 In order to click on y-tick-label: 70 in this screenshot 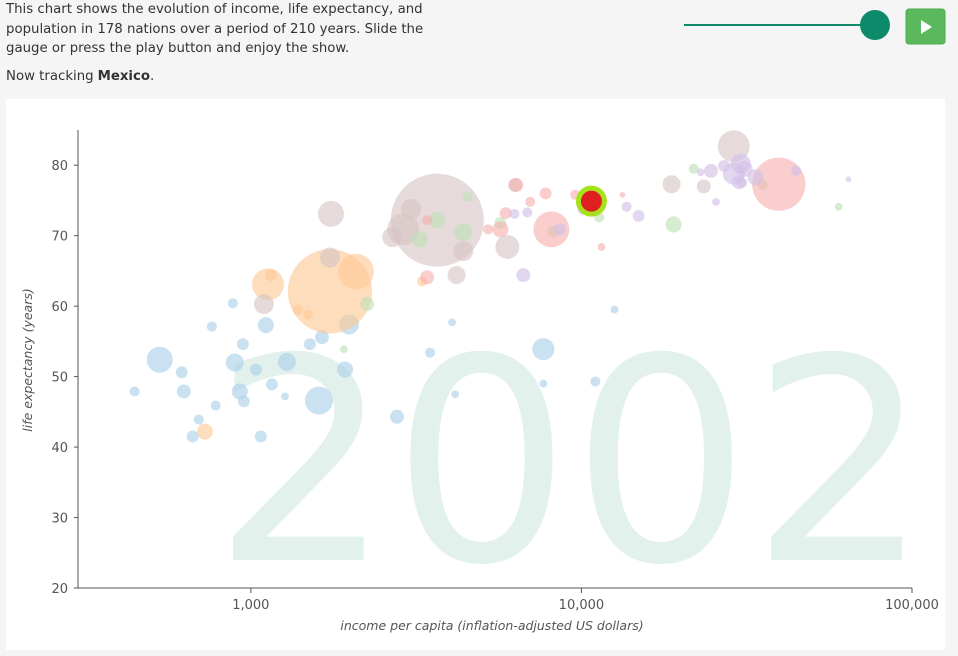, I will do `click(59, 237)`.